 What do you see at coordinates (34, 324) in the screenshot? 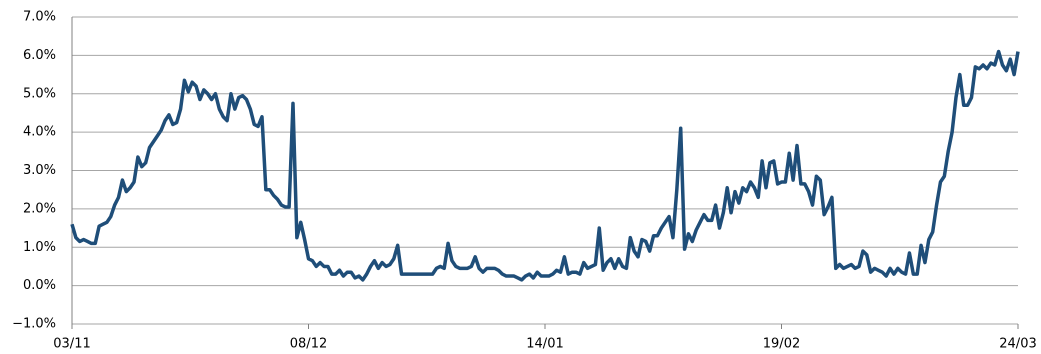
I see `y-tick-label: −1.0%` at bounding box center [34, 324].